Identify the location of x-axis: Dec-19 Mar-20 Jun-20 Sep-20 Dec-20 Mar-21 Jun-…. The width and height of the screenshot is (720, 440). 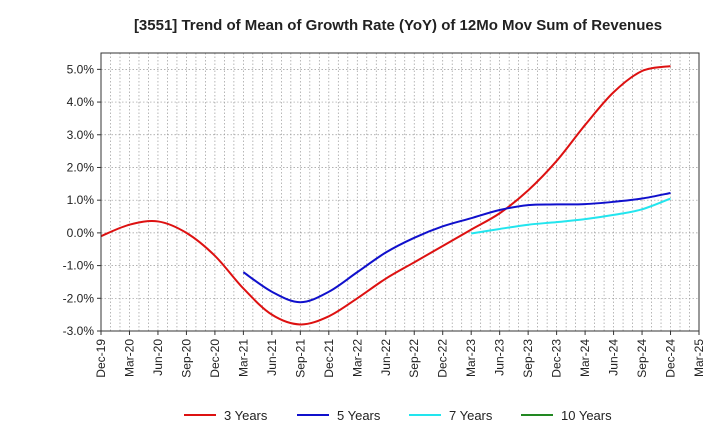
(400, 354).